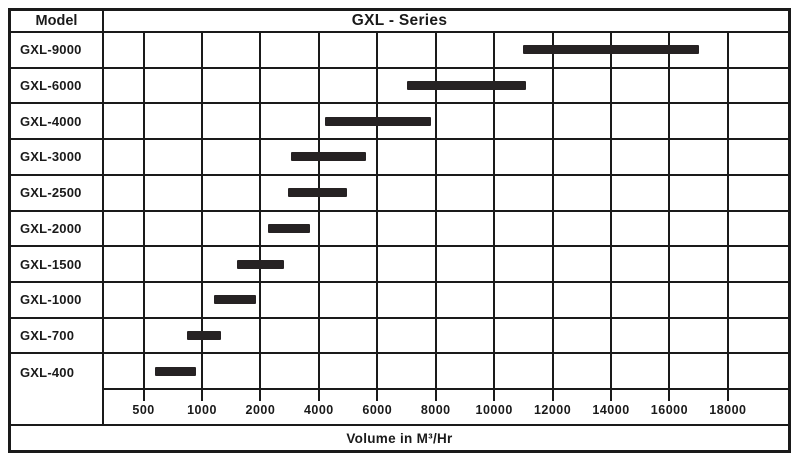 This screenshot has width=800, height=465. What do you see at coordinates (57, 372) in the screenshot?
I see `model-label-cell: GXL-400` at bounding box center [57, 372].